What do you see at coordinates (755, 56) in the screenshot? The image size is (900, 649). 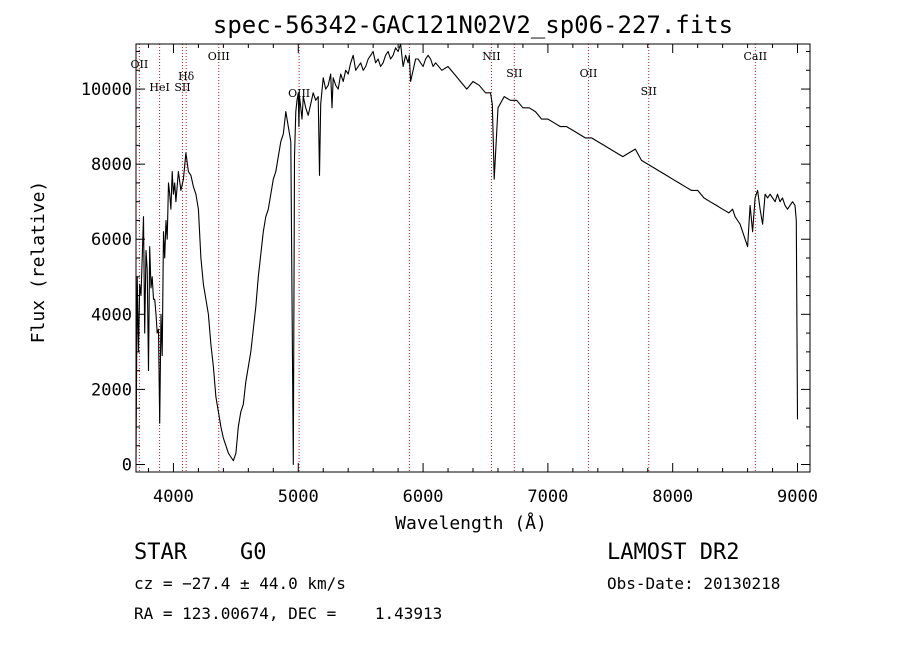 I see `spectral-line-label: CaII` at bounding box center [755, 56].